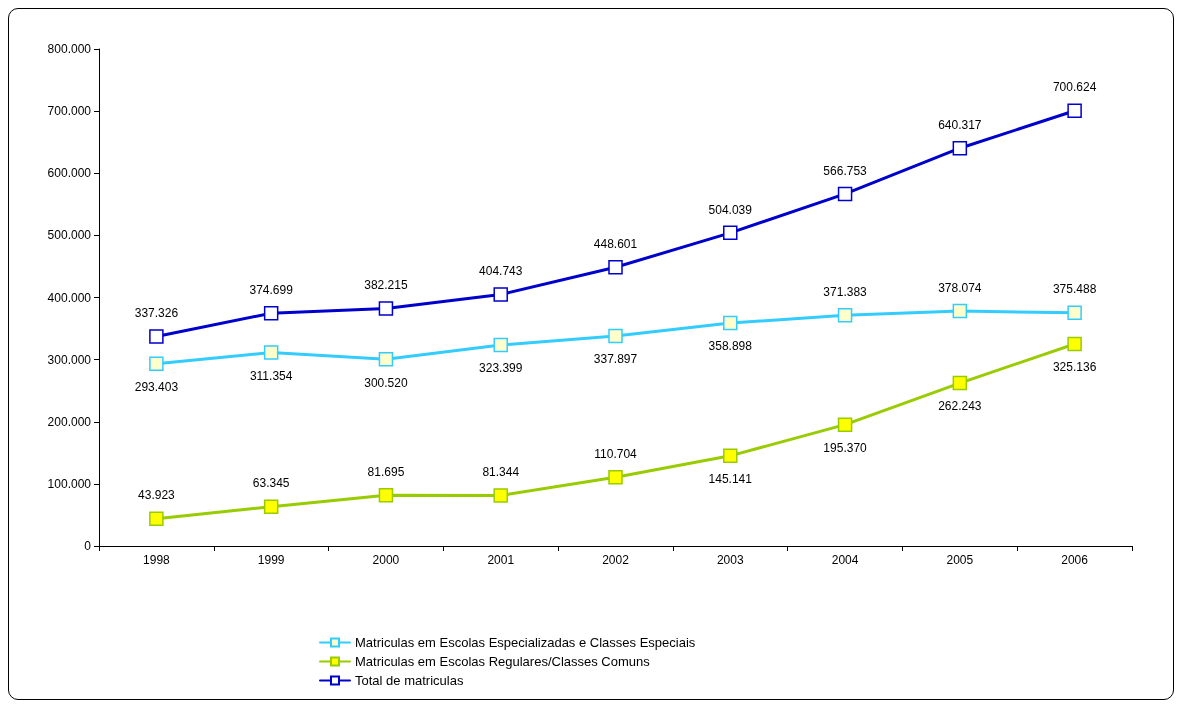  What do you see at coordinates (730, 560) in the screenshot?
I see `x-tick-label: 2003` at bounding box center [730, 560].